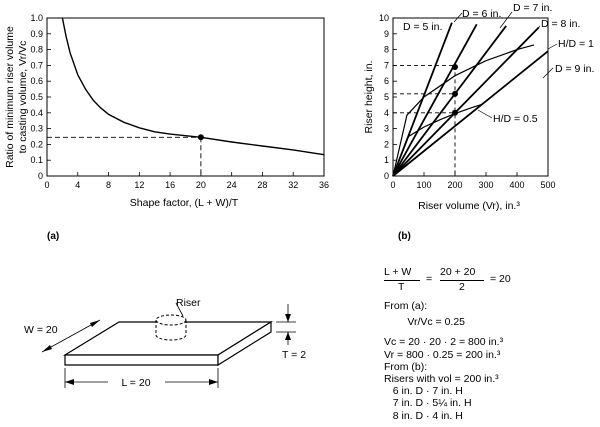 This screenshot has height=427, width=600. I want to click on chart-b-series-label: H/D = 1, so click(576, 44).